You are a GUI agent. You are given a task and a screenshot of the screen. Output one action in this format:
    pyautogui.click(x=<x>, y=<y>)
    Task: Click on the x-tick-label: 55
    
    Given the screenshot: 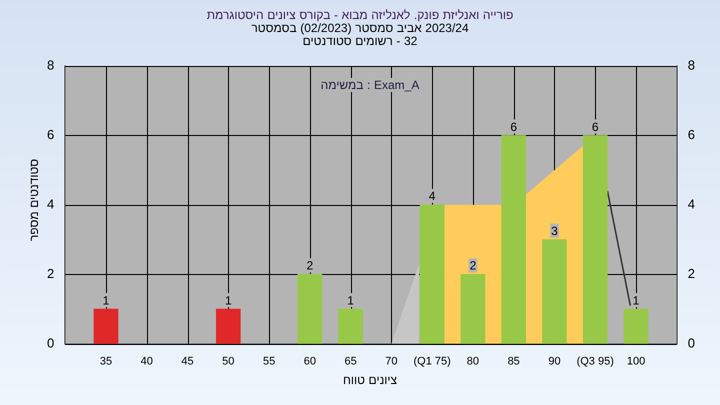 What is the action you would take?
    pyautogui.click(x=269, y=361)
    